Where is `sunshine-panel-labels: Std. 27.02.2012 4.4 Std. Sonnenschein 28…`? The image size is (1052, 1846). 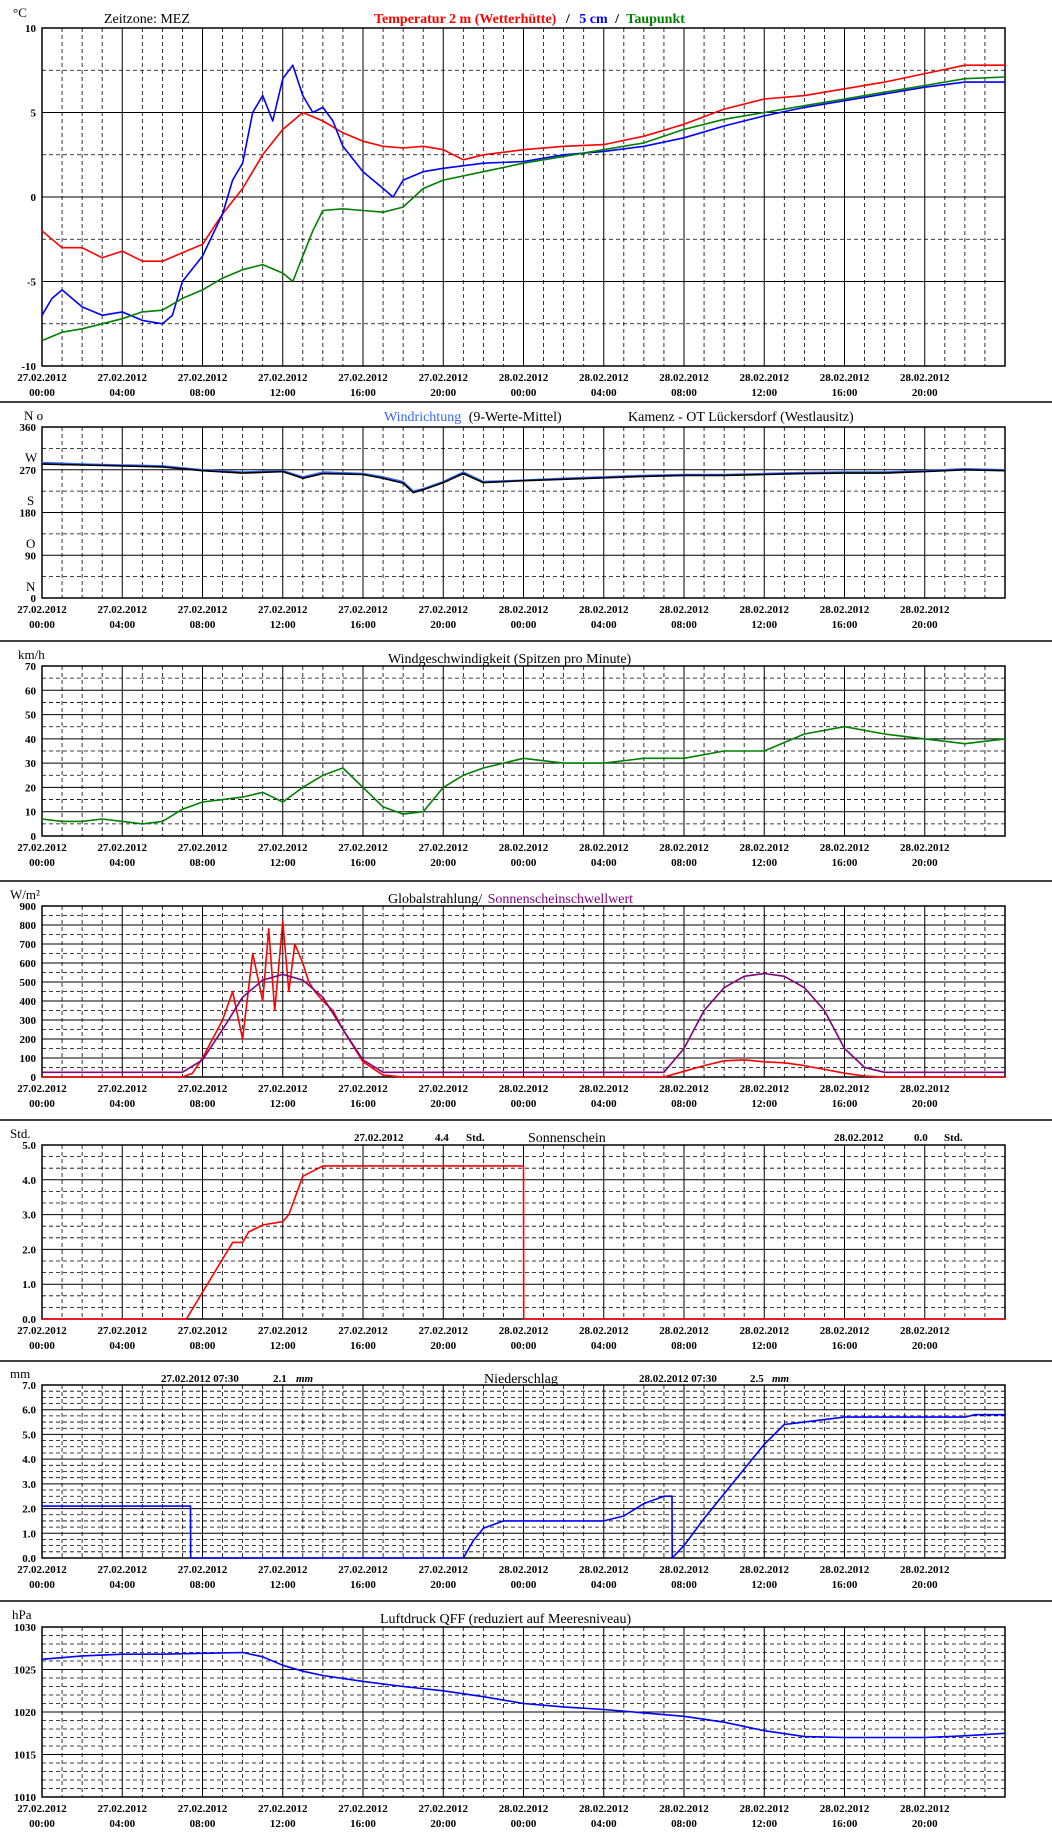
sunshine-panel-labels: Std. 27.02.2012 4.4 Std. Sonnenschein 28… is located at coordinates (486, 1136).